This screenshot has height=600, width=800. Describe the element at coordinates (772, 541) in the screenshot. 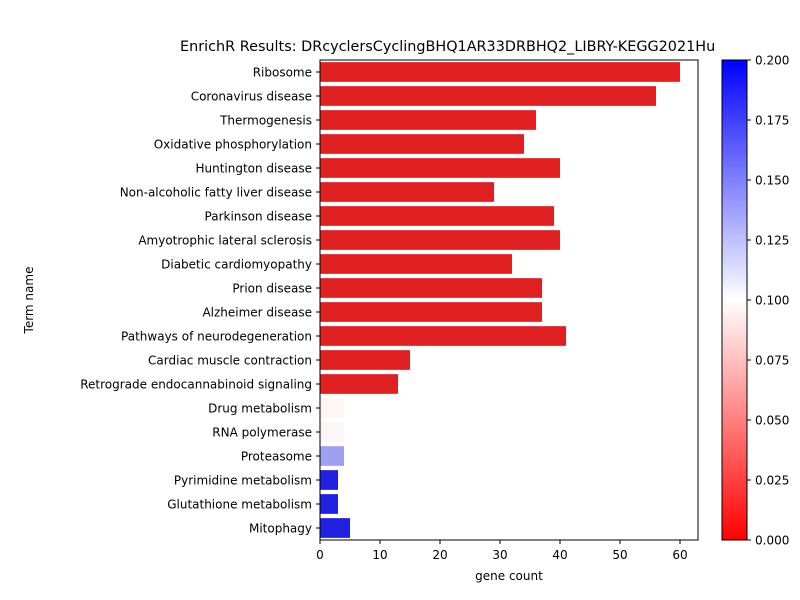

I see `colorbar-tick-label: 0.000` at that location.